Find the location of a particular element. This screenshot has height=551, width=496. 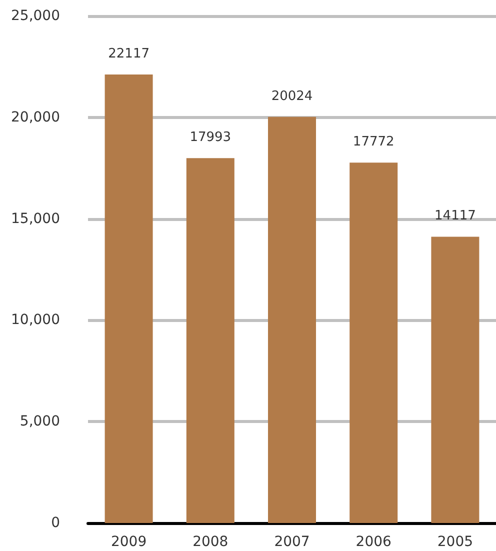

y-tick-label: 10,000 is located at coordinates (35, 320).